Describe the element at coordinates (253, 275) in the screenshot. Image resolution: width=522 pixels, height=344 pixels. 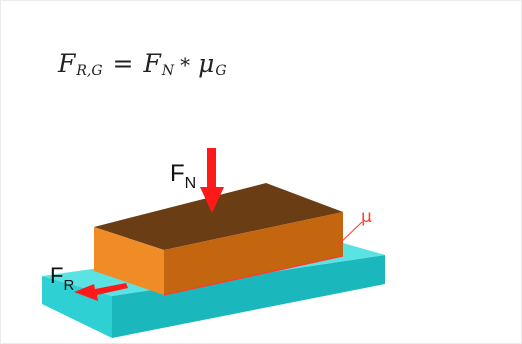
I see `block-contact-edge` at that location.